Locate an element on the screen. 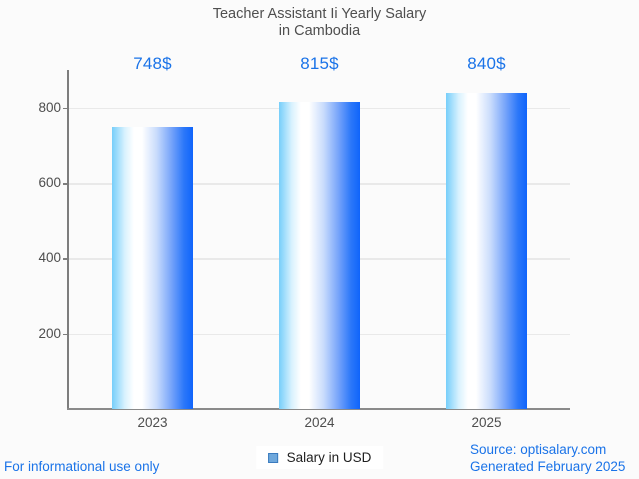  disclaimer-text: For informational use only is located at coordinates (82, 466).